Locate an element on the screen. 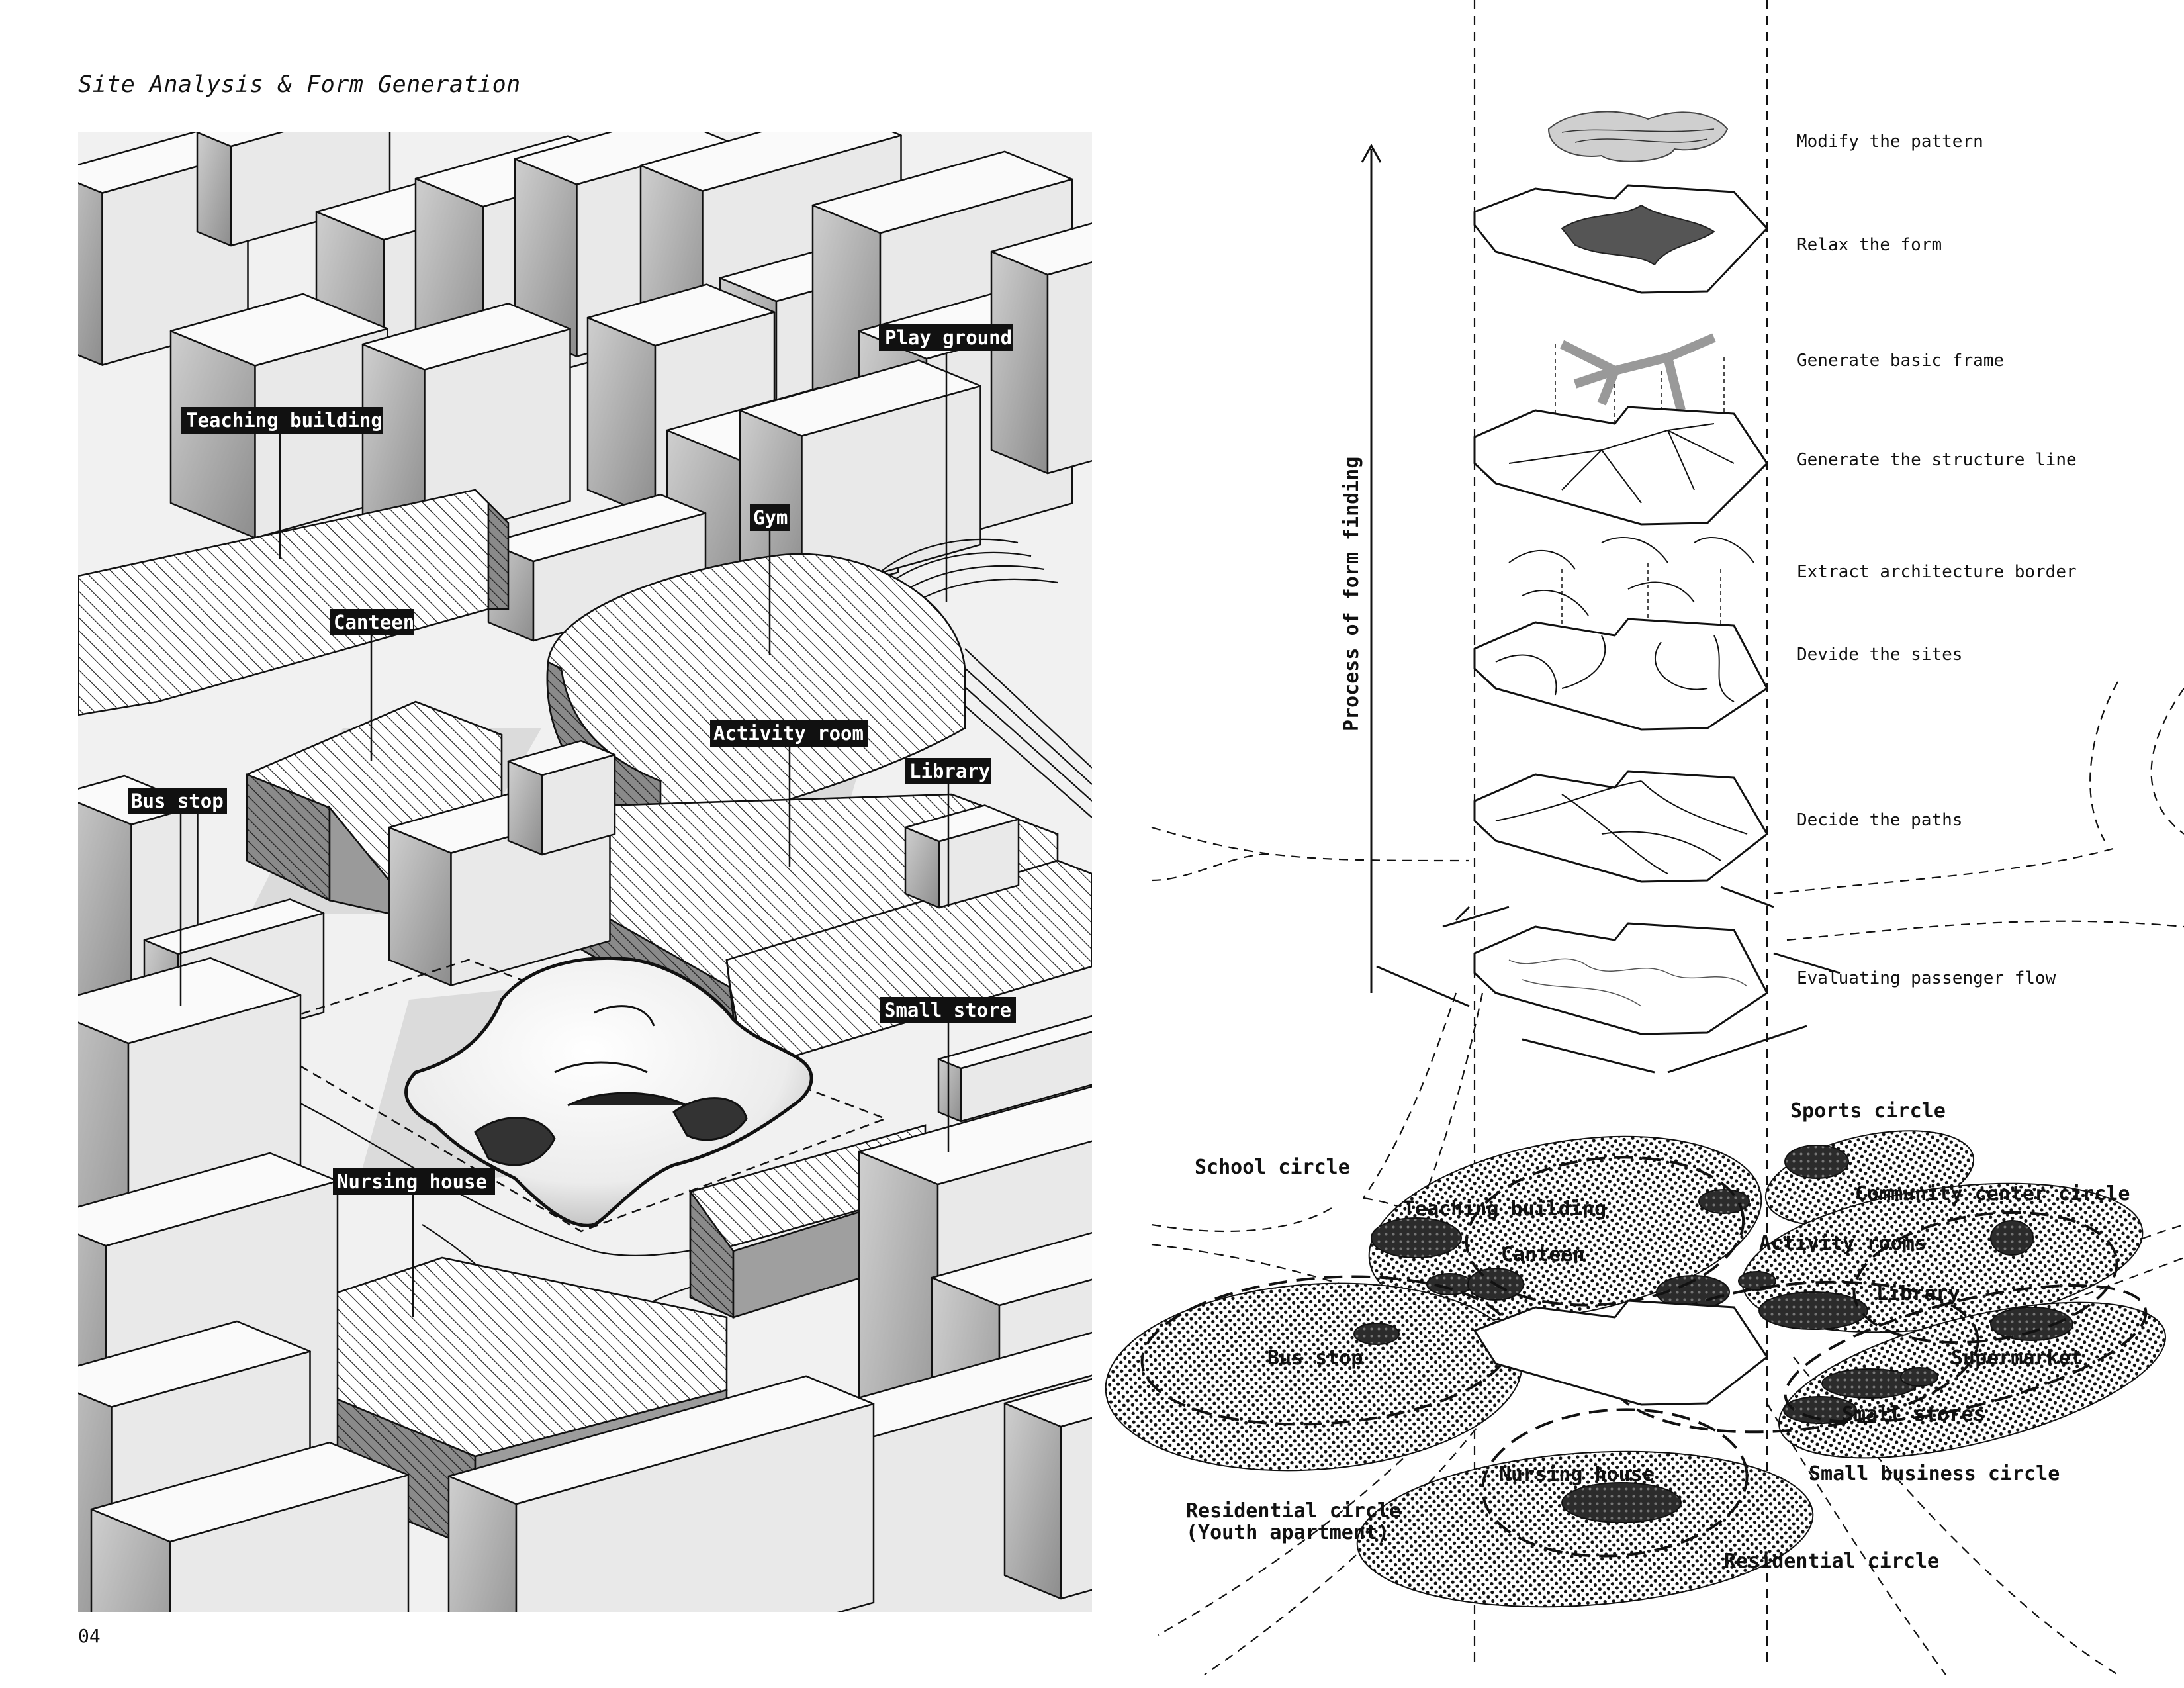 The height and width of the screenshot is (1688, 2184). label-sports-circle: Sports circle is located at coordinates (1868, 1111).